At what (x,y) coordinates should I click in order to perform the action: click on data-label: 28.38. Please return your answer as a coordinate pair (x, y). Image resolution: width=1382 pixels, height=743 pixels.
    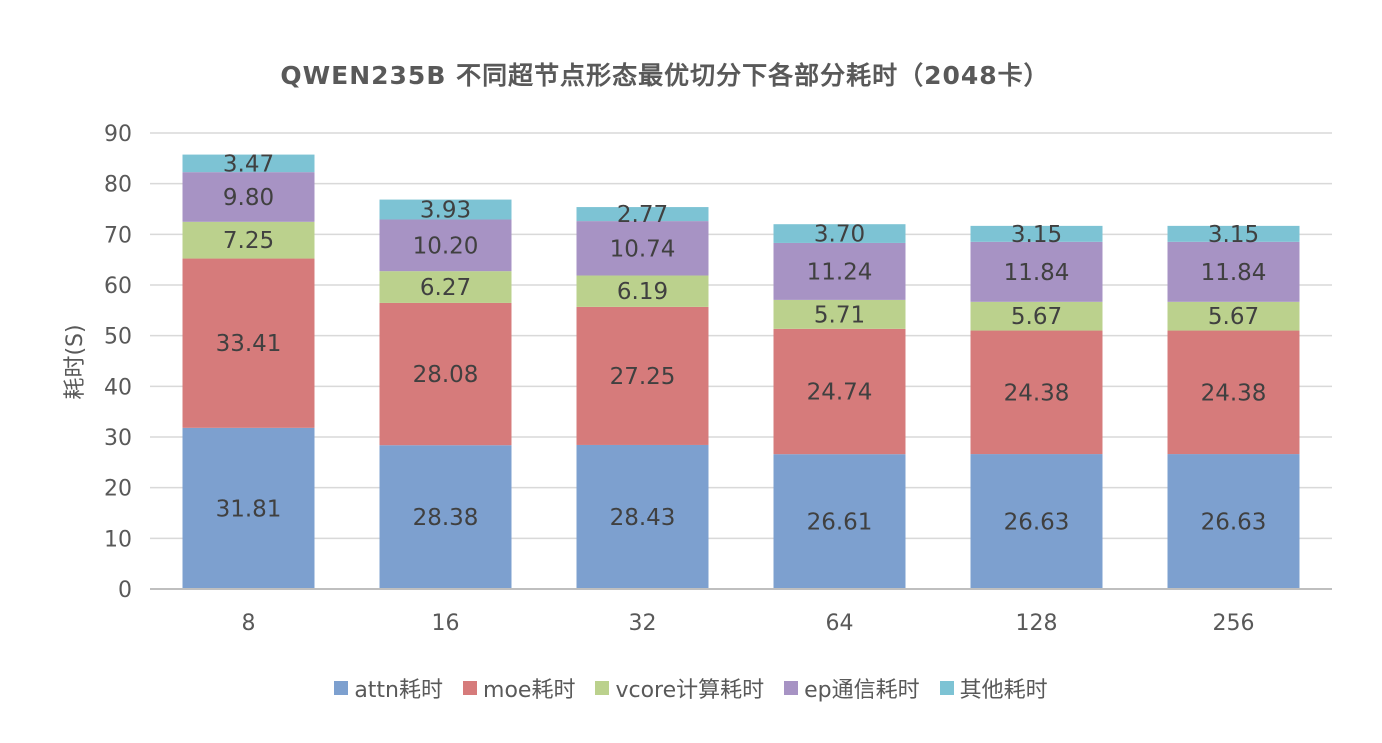
    Looking at the image, I should click on (446, 518).